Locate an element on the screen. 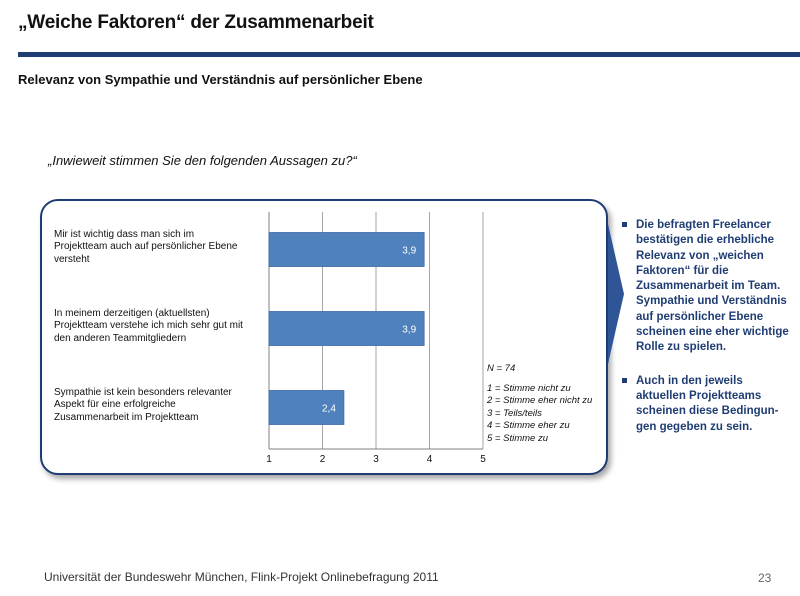  x-tick-label: 1 is located at coordinates (269, 459).